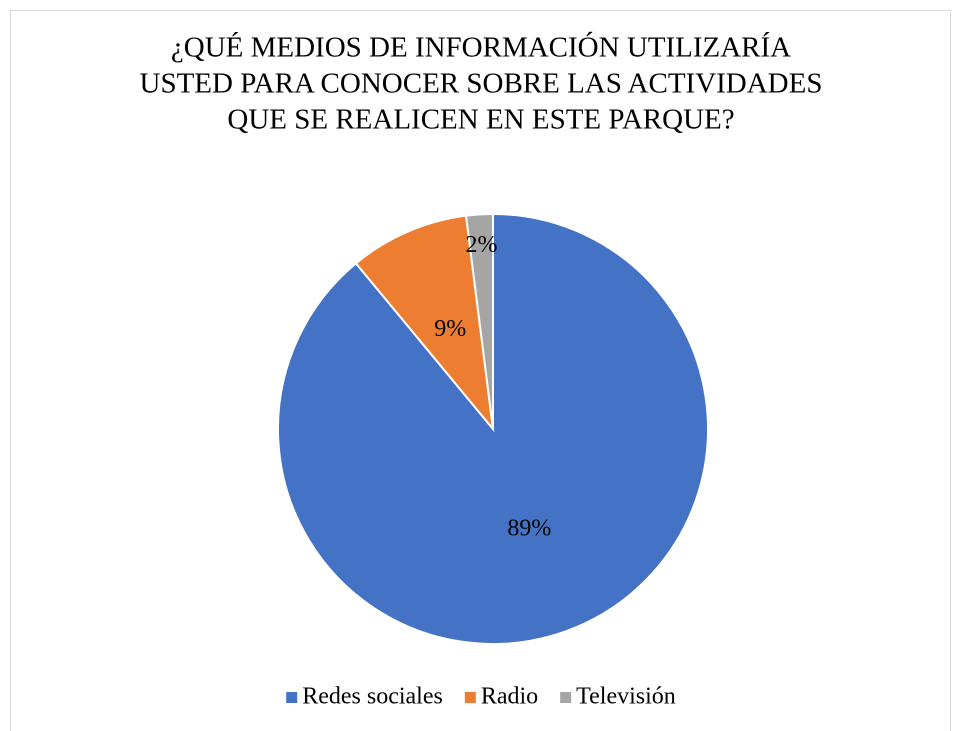 The height and width of the screenshot is (731, 962). I want to click on chart-title: QUE SE REALICEN EN ESTE PARQUE?, so click(480, 120).